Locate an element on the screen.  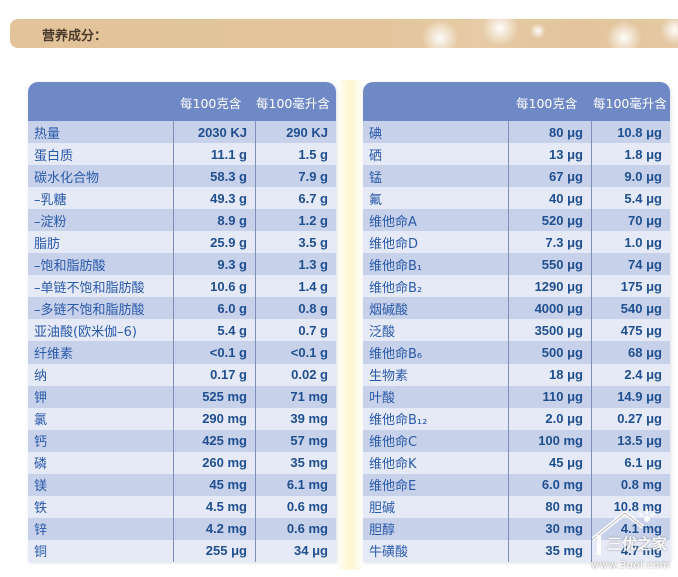
nutrient-name: 镁 is located at coordinates (41, 487).